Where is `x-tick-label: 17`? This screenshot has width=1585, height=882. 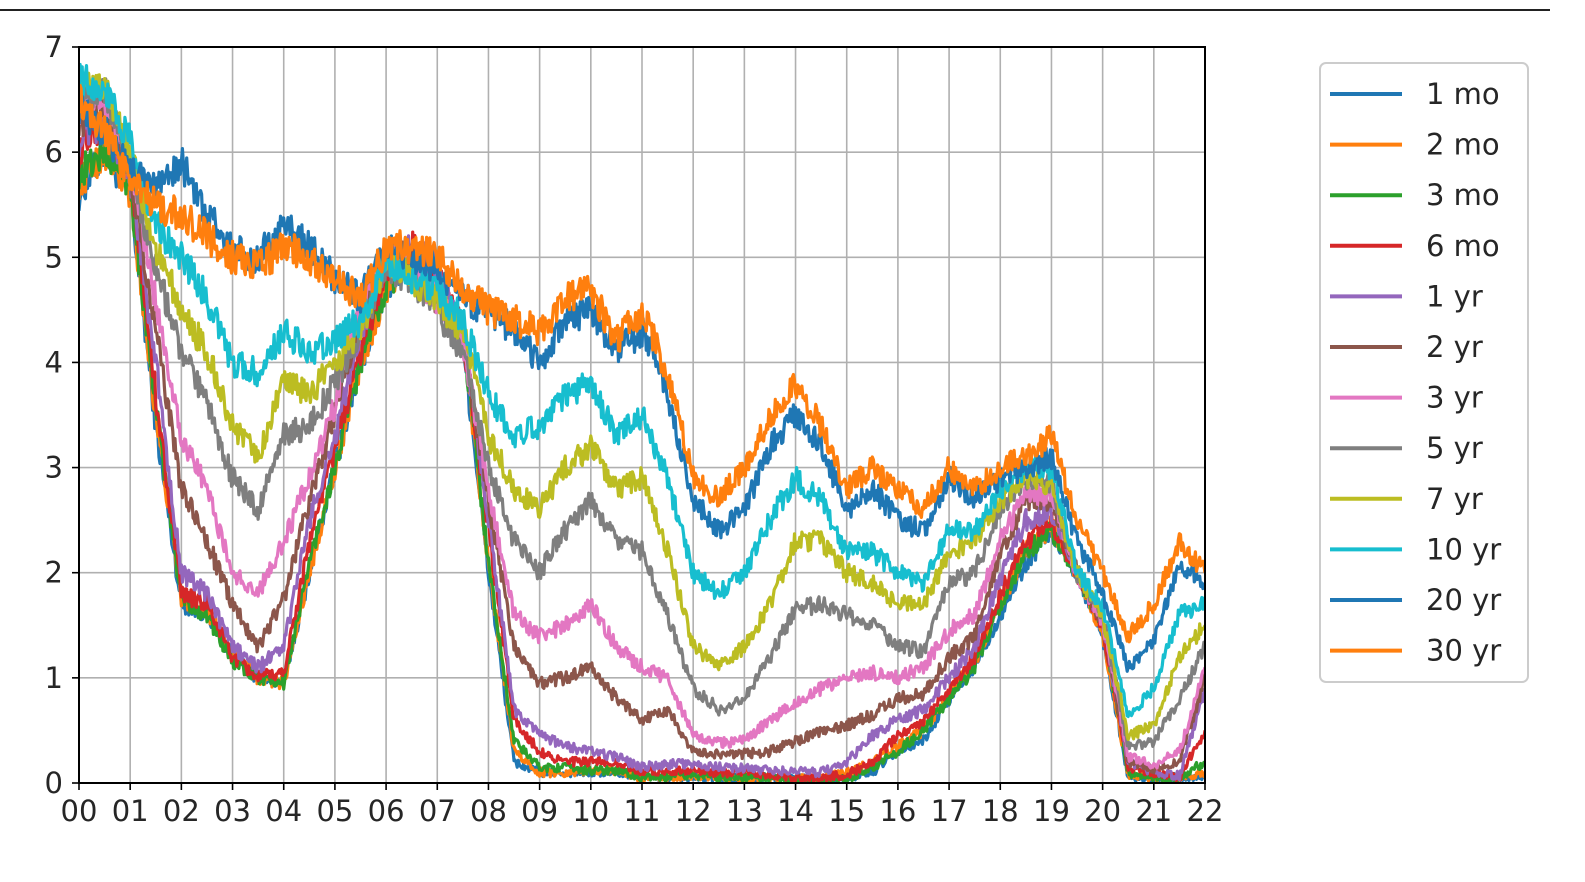
x-tick-label: 17 is located at coordinates (949, 811).